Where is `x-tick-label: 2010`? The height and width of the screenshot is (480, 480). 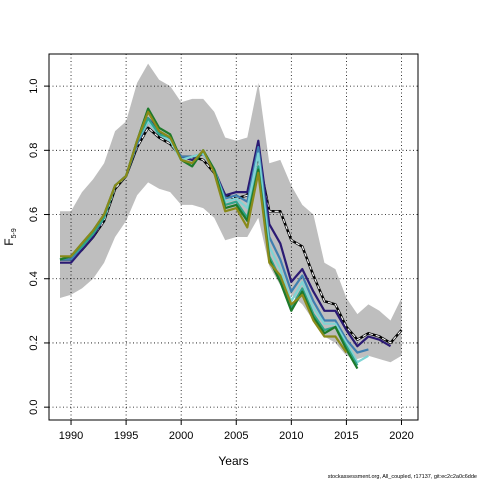
x-tick-label: 2010 is located at coordinates (291, 436).